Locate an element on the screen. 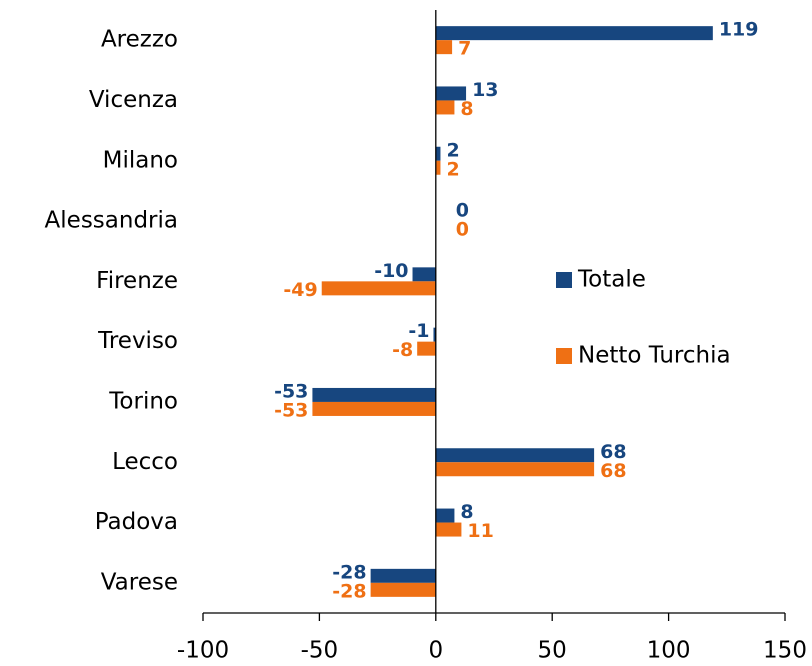  x-tick-label: -100 is located at coordinates (203, 651).